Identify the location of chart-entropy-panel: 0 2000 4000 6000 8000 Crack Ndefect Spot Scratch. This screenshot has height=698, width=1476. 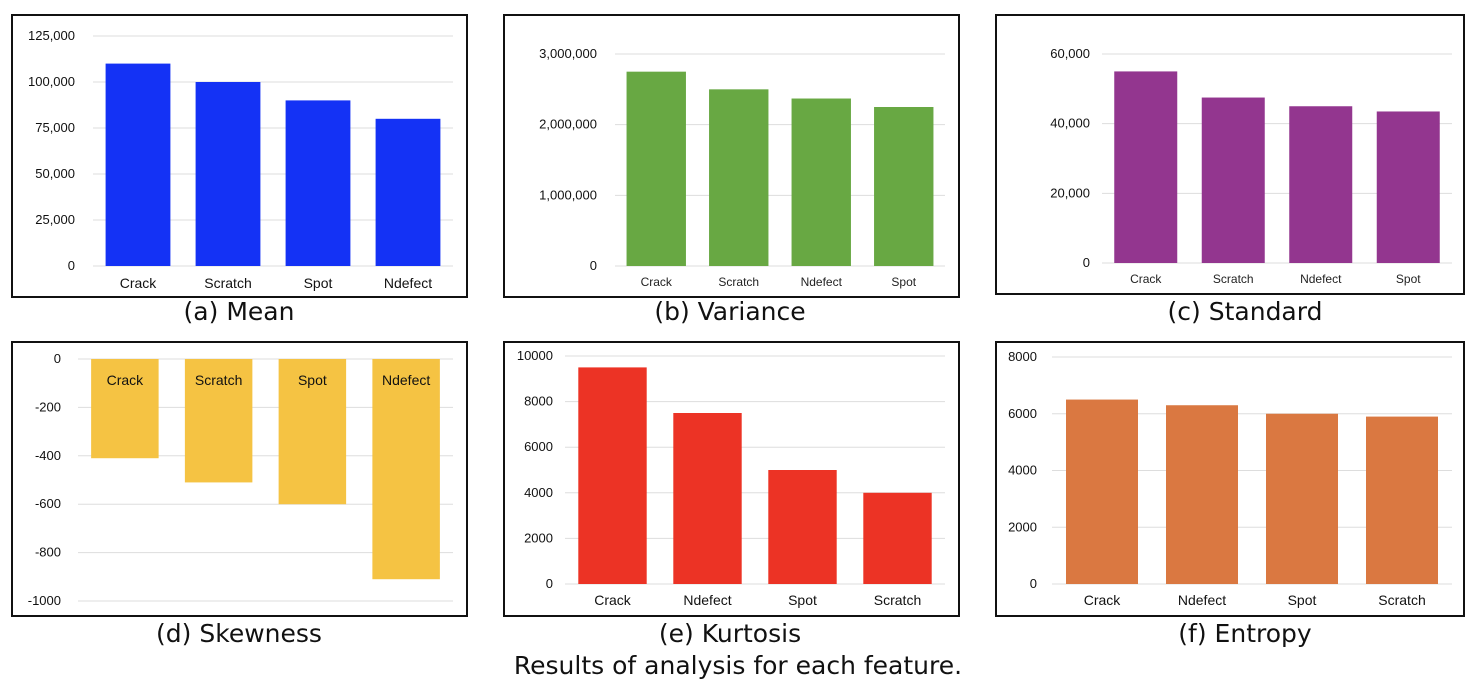
(1230, 479).